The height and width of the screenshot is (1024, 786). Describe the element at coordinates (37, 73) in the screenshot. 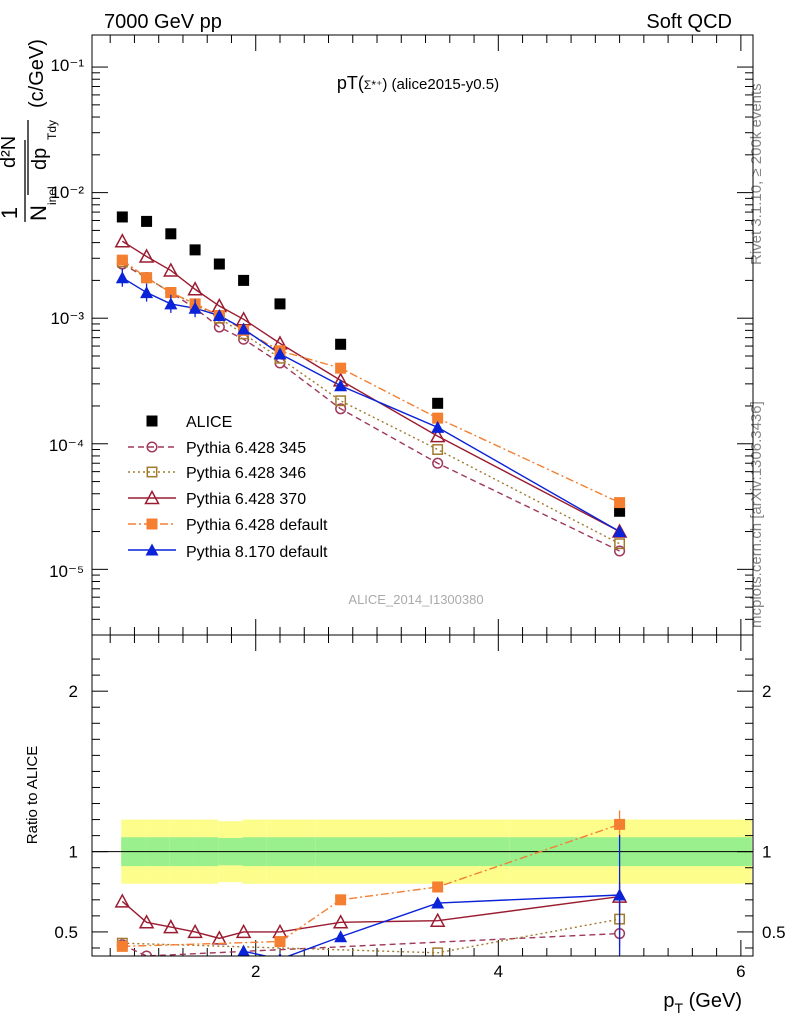

I see `svg-text: (c/GeV)` at that location.